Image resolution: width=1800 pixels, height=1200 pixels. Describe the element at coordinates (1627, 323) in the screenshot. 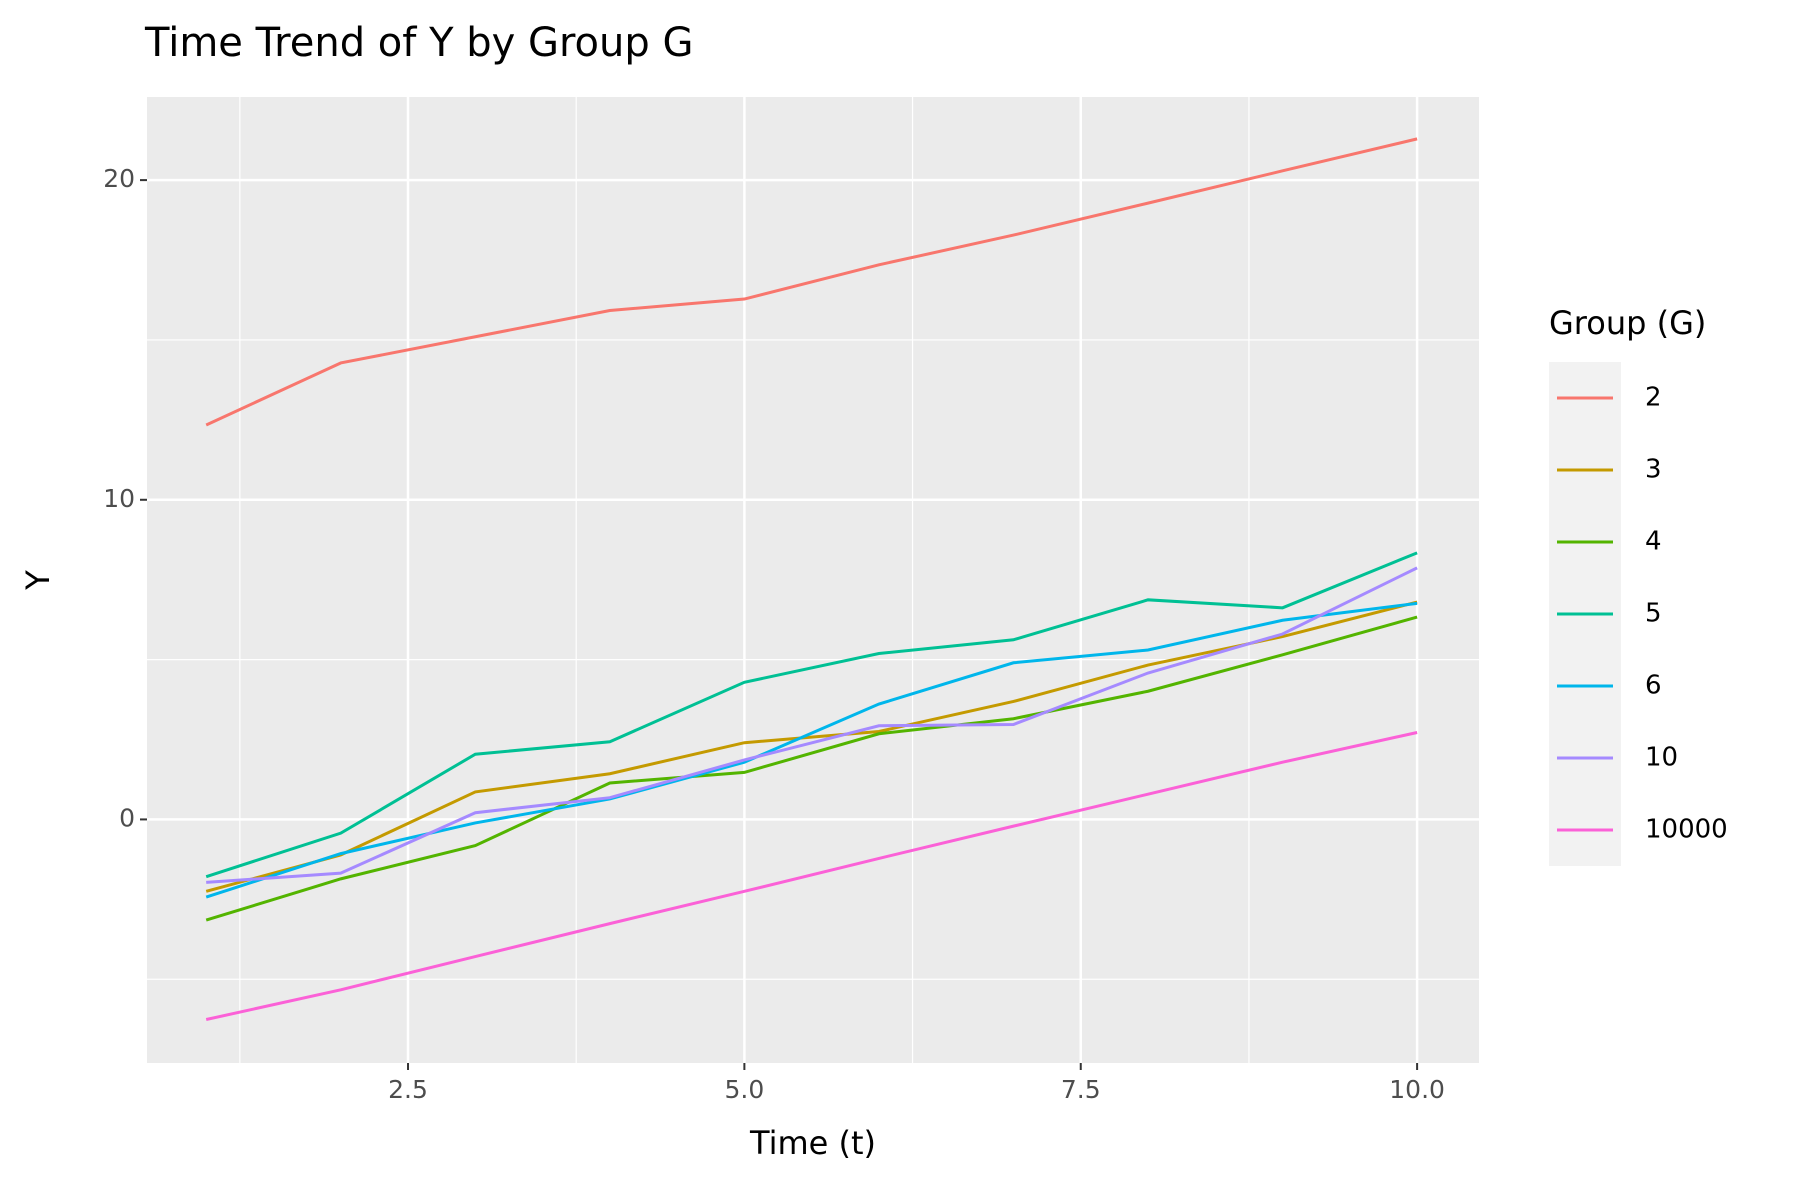

I see `legend-title: Group (G)` at that location.